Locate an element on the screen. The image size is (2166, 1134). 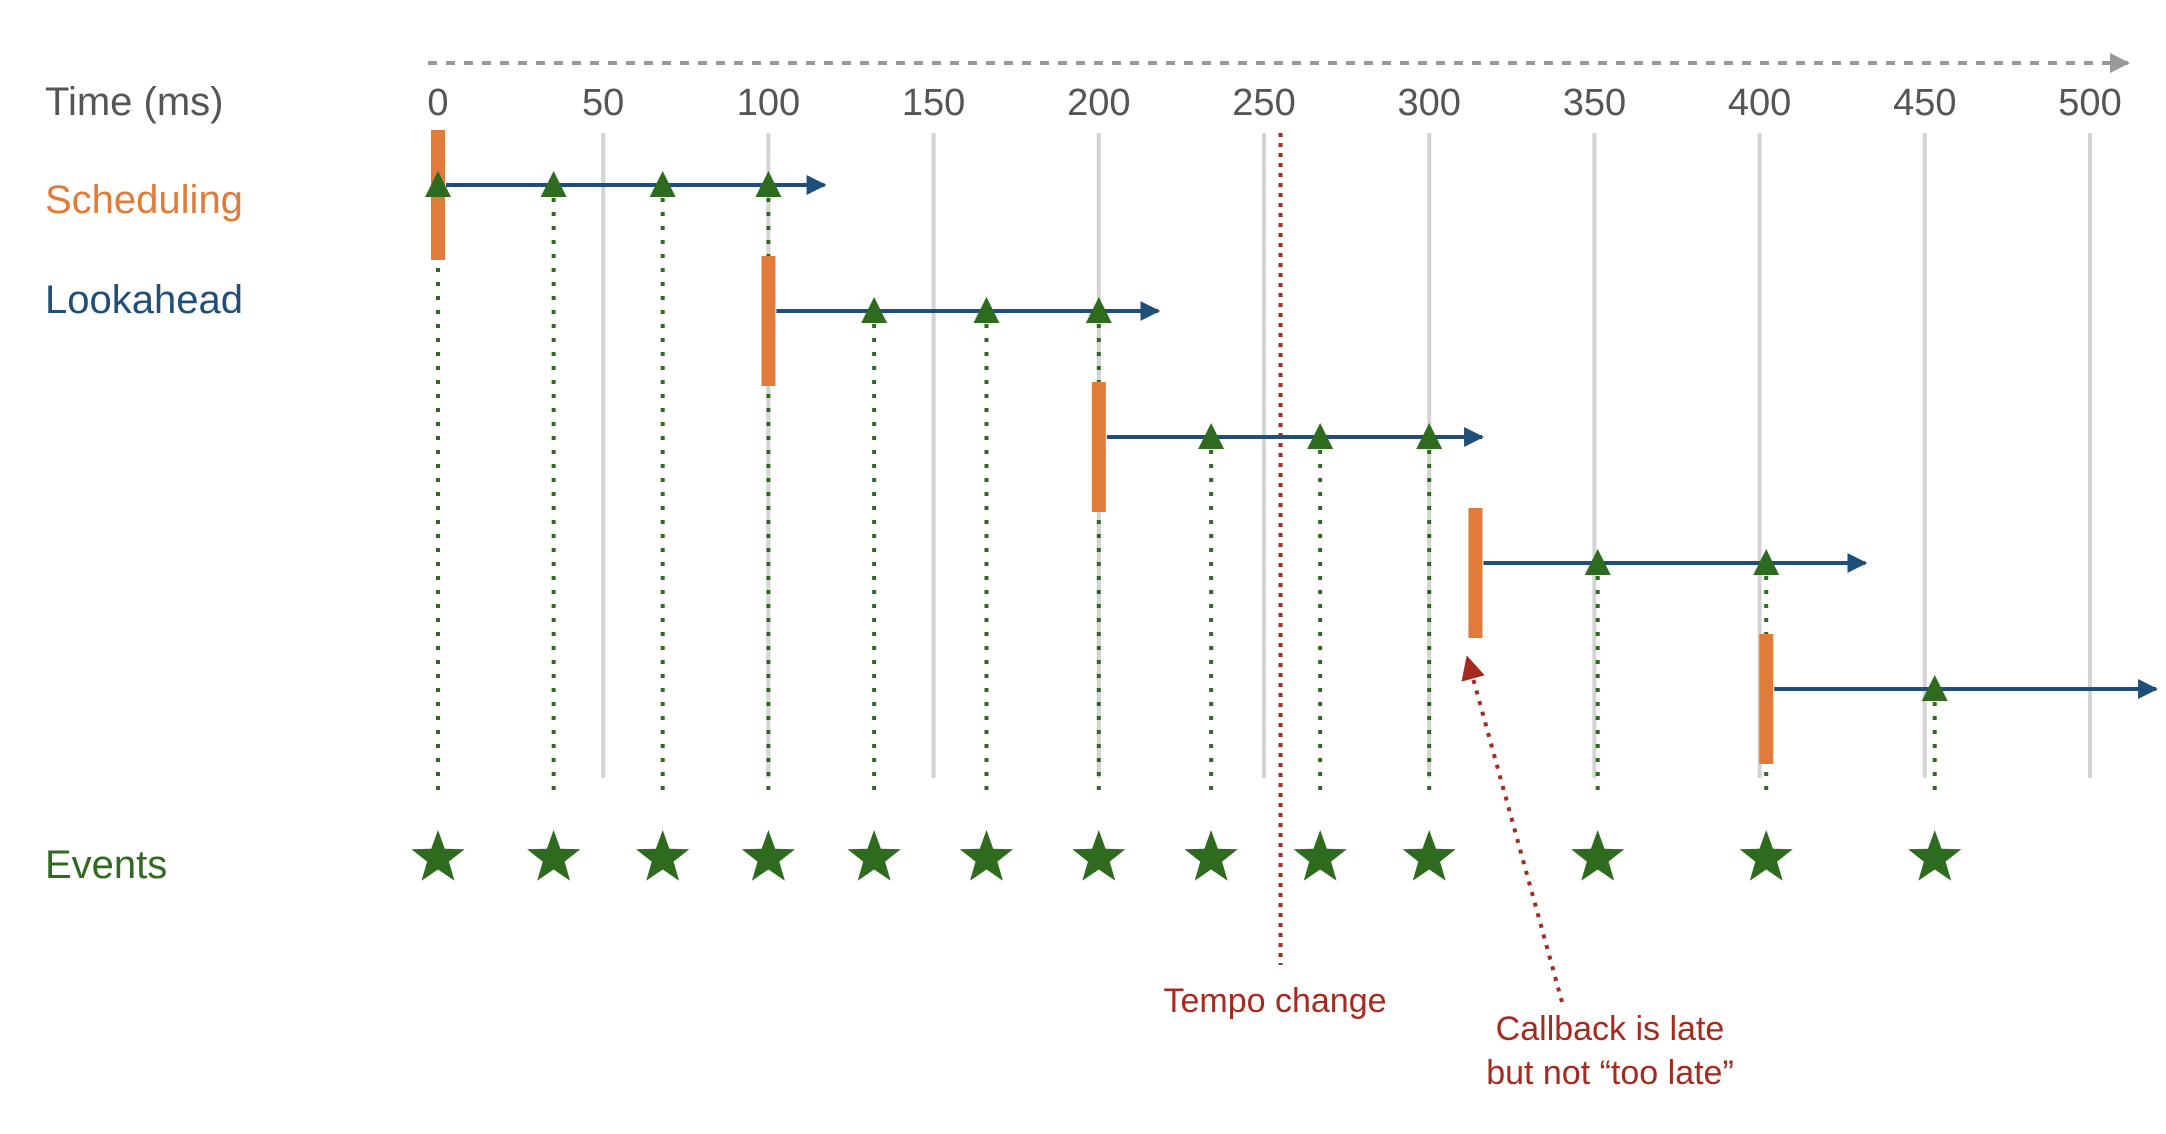
tick-label: 250 is located at coordinates (1263, 103).